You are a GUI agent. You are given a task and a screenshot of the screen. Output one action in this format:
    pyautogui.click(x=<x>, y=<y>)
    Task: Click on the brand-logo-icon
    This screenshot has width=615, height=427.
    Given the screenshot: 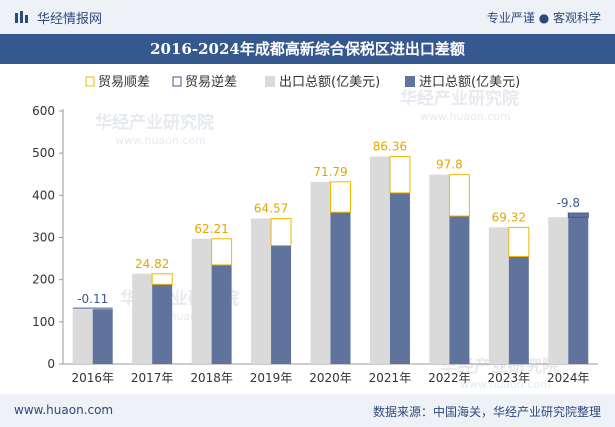 What is the action you would take?
    pyautogui.click(x=21, y=17)
    